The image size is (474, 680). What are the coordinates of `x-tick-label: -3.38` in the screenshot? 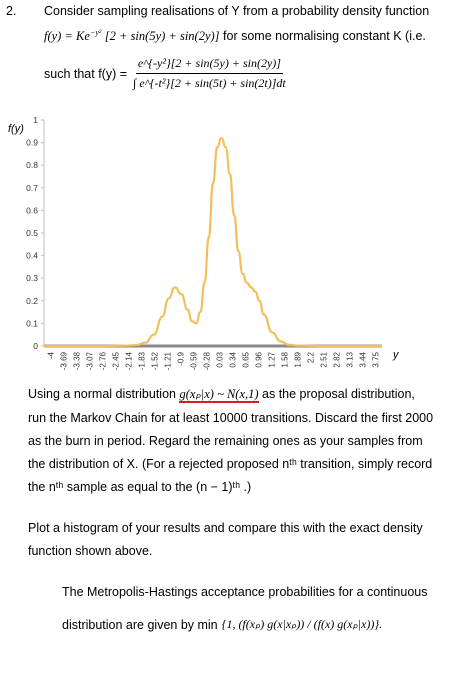 It's located at (77, 360).